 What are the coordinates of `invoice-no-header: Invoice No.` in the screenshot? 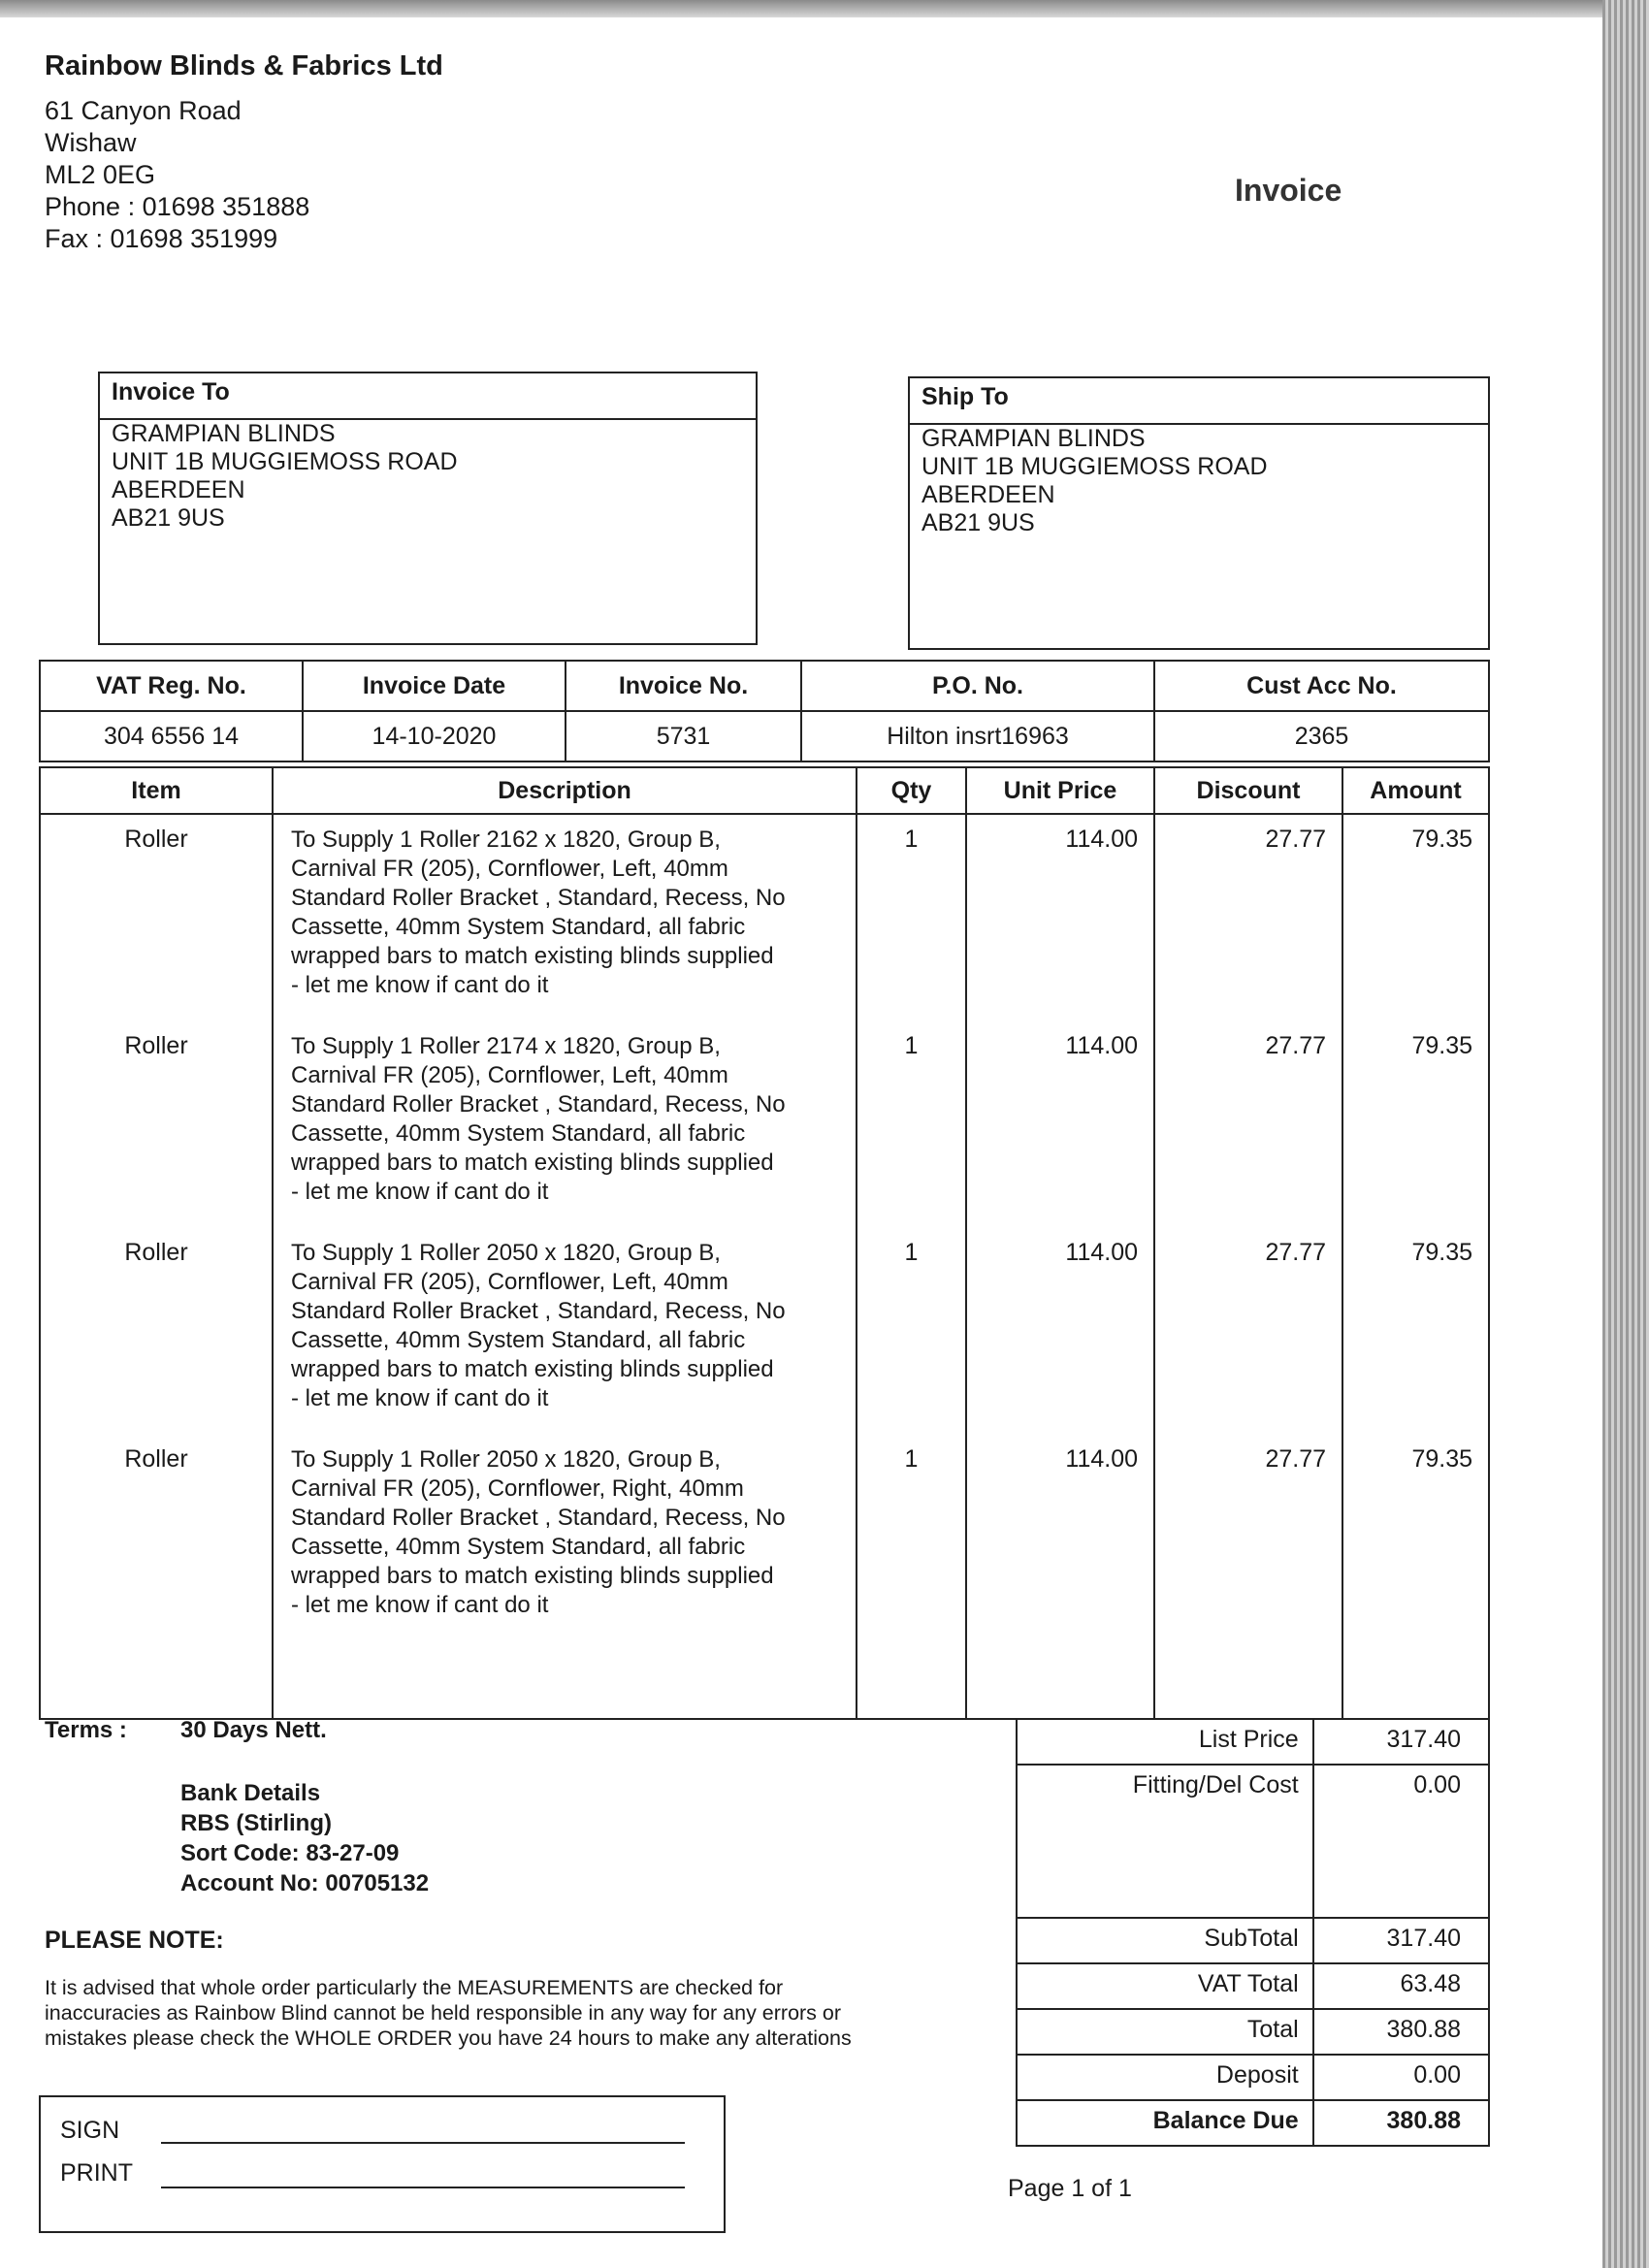 It's located at (683, 686).